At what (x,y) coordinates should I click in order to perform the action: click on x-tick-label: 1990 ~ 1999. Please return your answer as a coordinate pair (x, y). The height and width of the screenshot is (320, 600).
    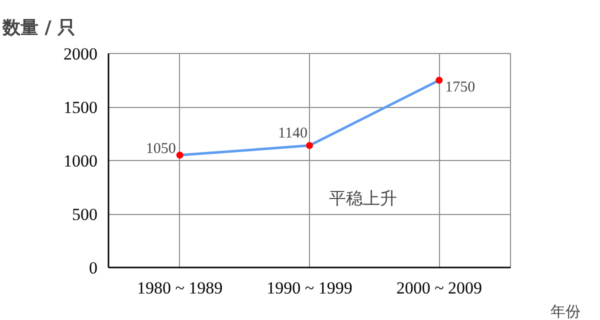
    Looking at the image, I should click on (309, 288).